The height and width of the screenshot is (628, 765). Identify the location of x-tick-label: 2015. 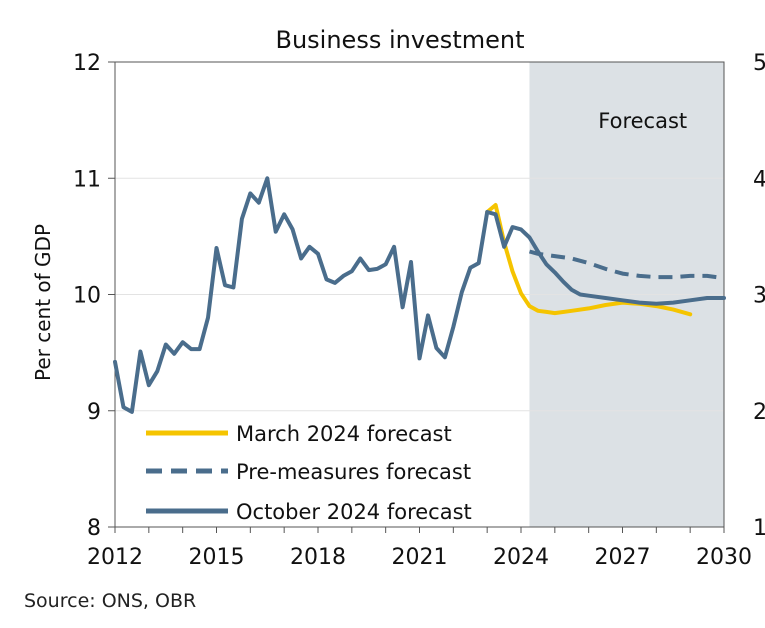
(217, 557).